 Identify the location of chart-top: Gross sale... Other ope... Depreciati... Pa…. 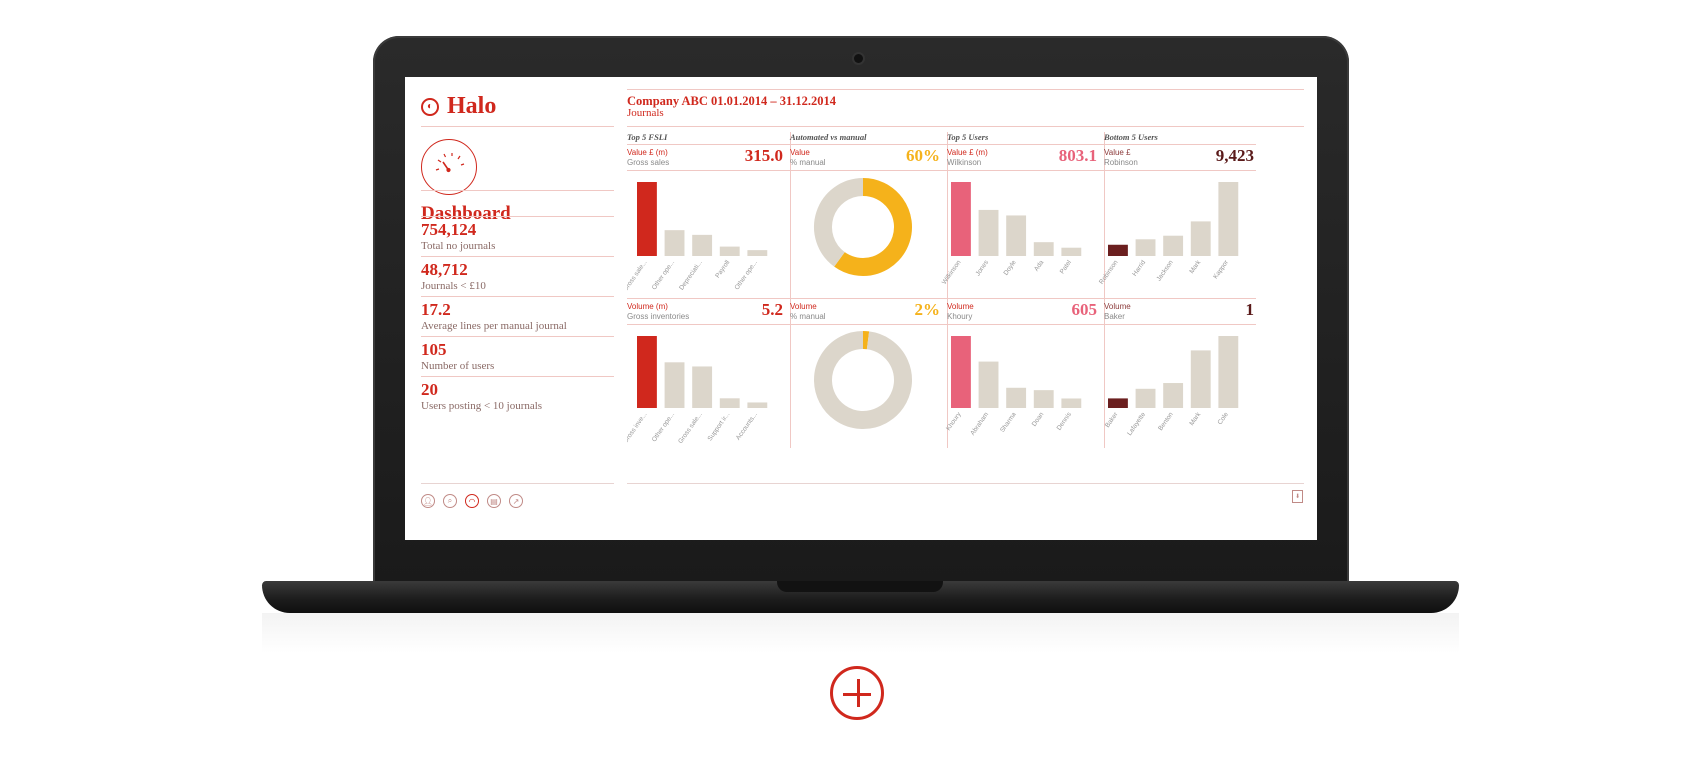
(703, 235).